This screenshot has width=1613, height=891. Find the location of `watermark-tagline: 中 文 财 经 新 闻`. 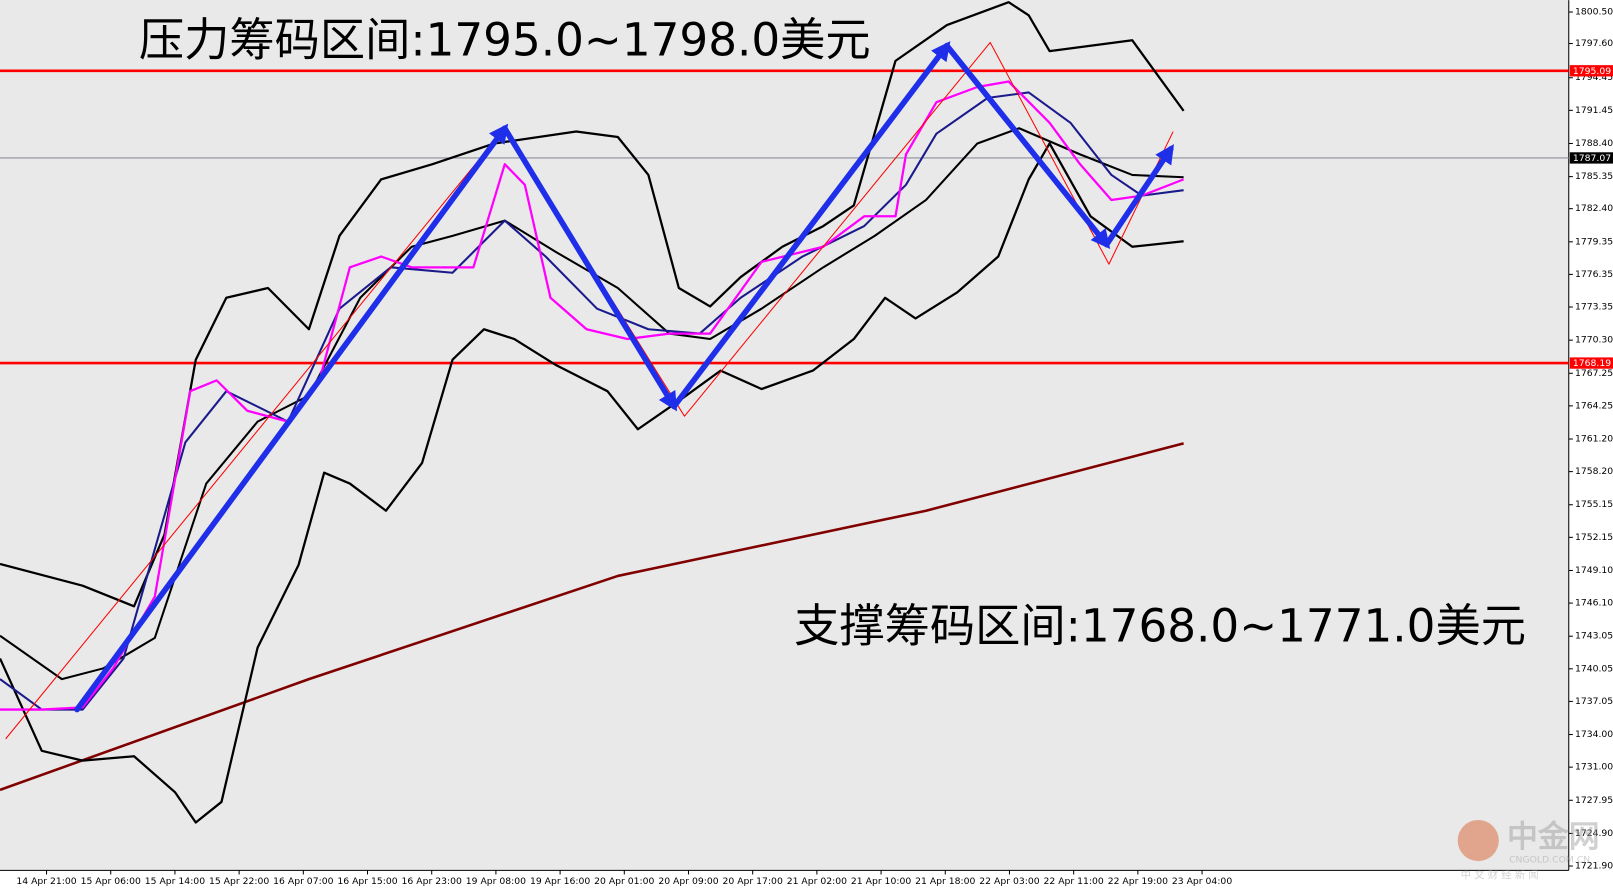

watermark-tagline: 中 文 财 经 新 闻 is located at coordinates (1500, 874).